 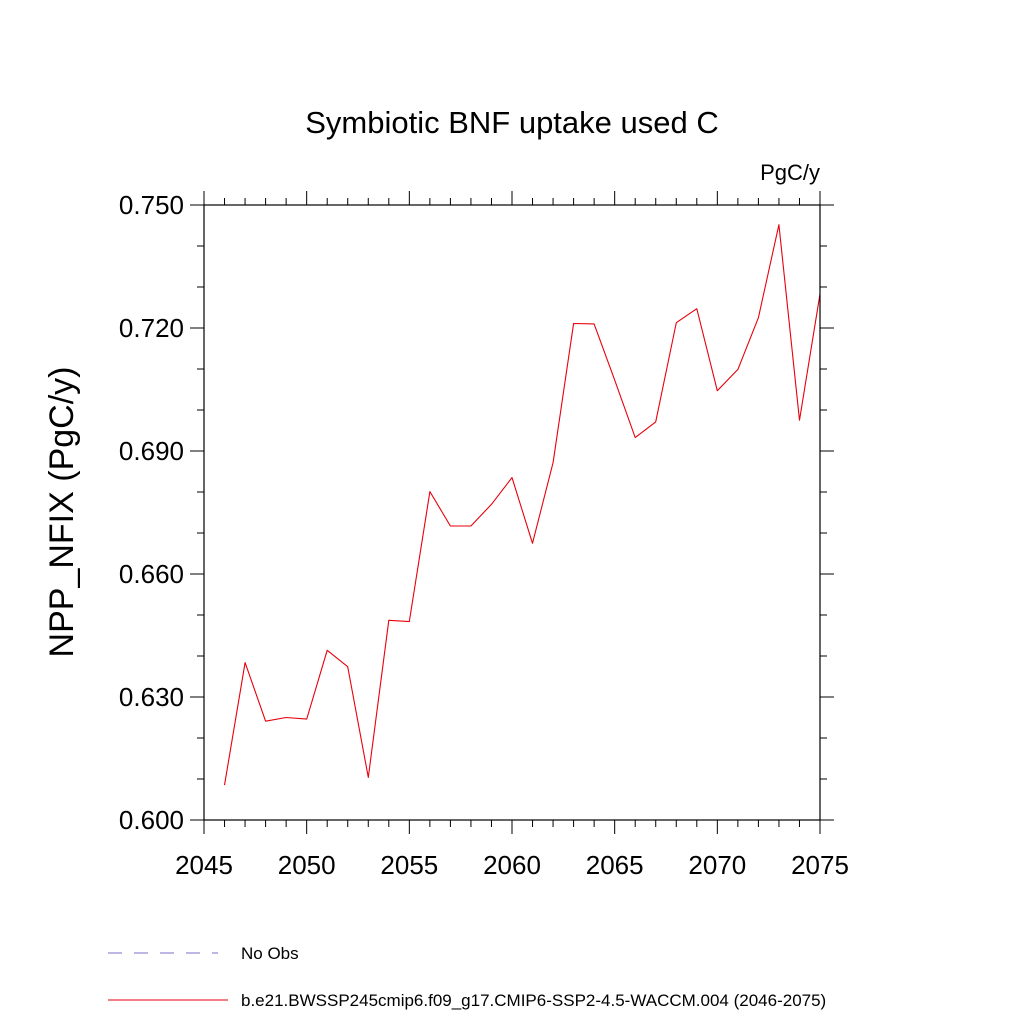 I want to click on x-tick-label: 2070, so click(x=717, y=865).